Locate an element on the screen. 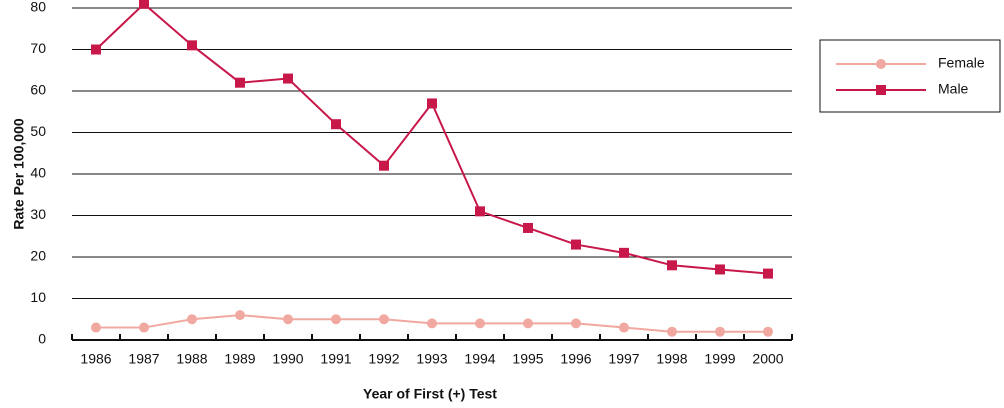  x-tick-label: 1998 is located at coordinates (671, 359).